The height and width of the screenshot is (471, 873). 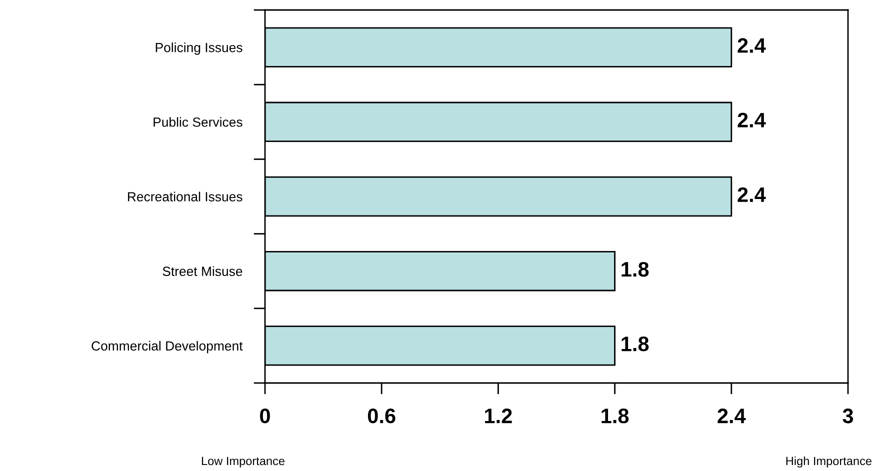 What do you see at coordinates (167, 347) in the screenshot?
I see `y-tick-label: Commercial Development` at bounding box center [167, 347].